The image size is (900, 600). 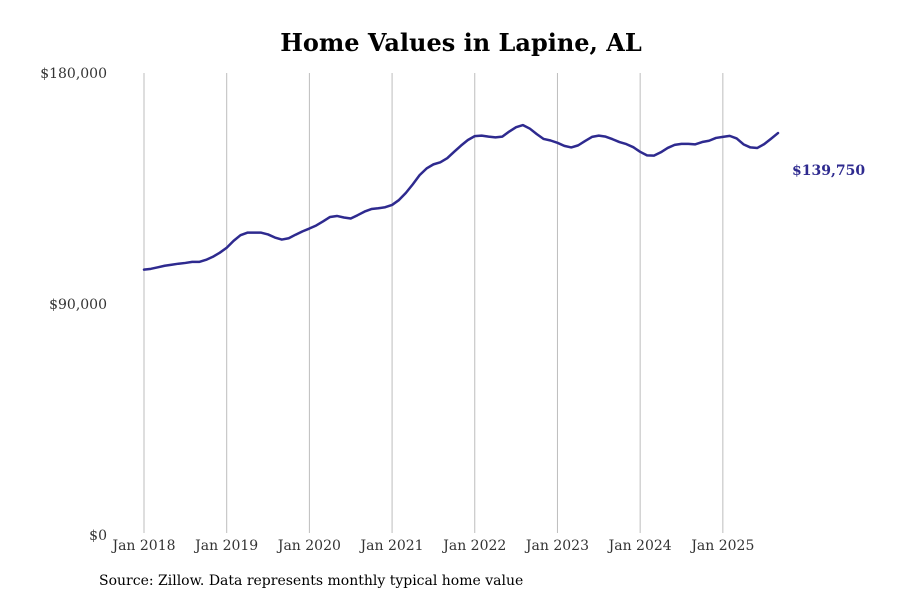 I want to click on y-axis-ticks: $0 $90,000 $180,000, so click(x=73, y=305).